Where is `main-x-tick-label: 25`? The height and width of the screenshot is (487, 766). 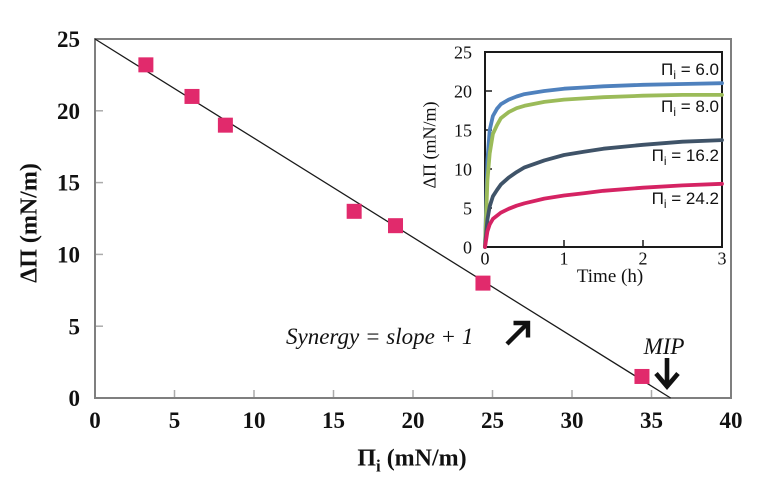 main-x-tick-label: 25 is located at coordinates (492, 420).